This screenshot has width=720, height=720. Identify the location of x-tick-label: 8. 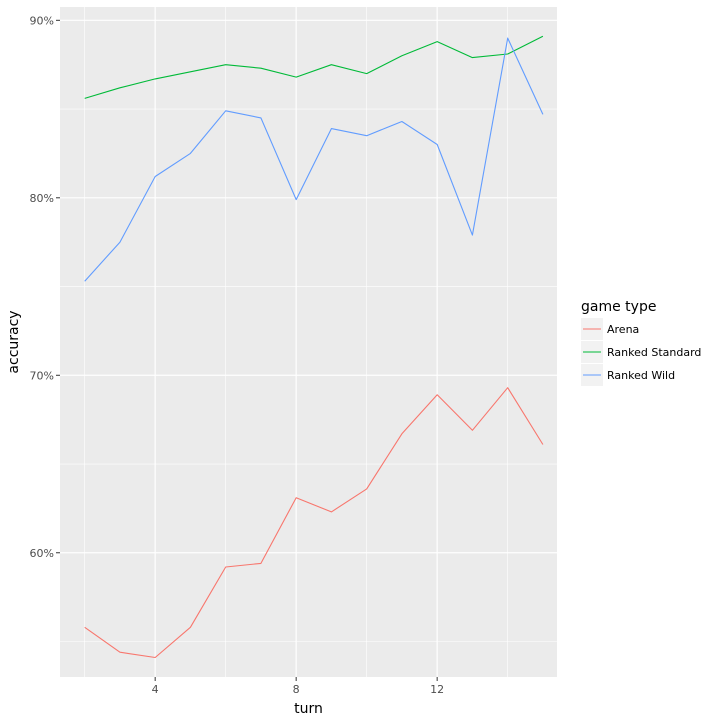
(296, 689).